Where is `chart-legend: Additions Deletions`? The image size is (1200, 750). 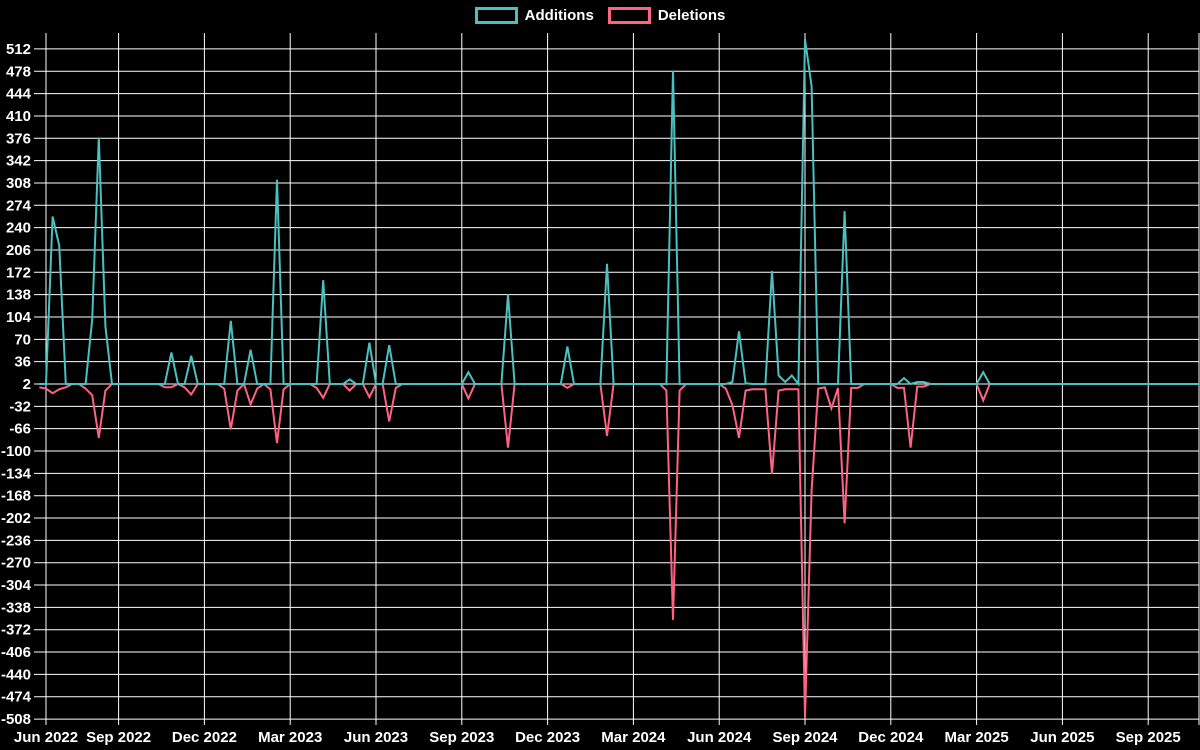 chart-legend: Additions Deletions is located at coordinates (600, 15).